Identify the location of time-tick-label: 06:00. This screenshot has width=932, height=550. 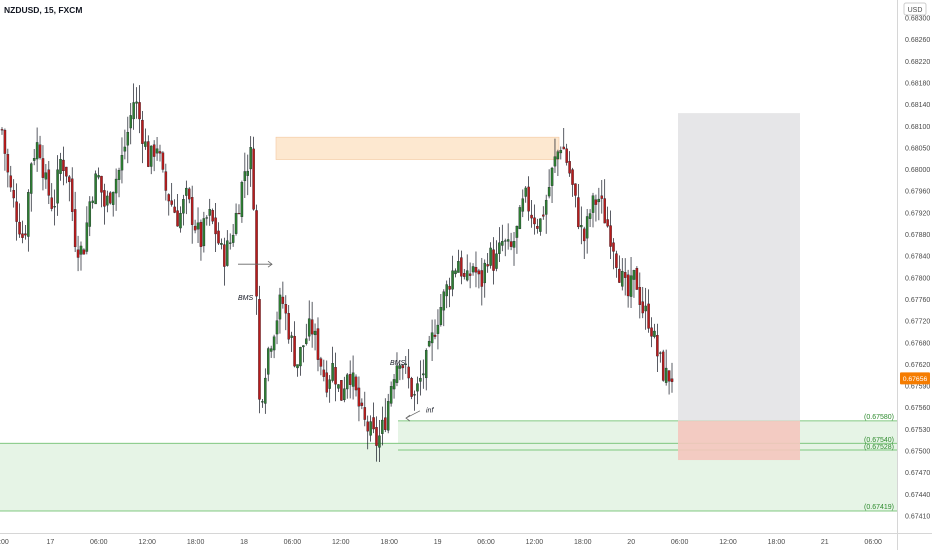
(873, 542).